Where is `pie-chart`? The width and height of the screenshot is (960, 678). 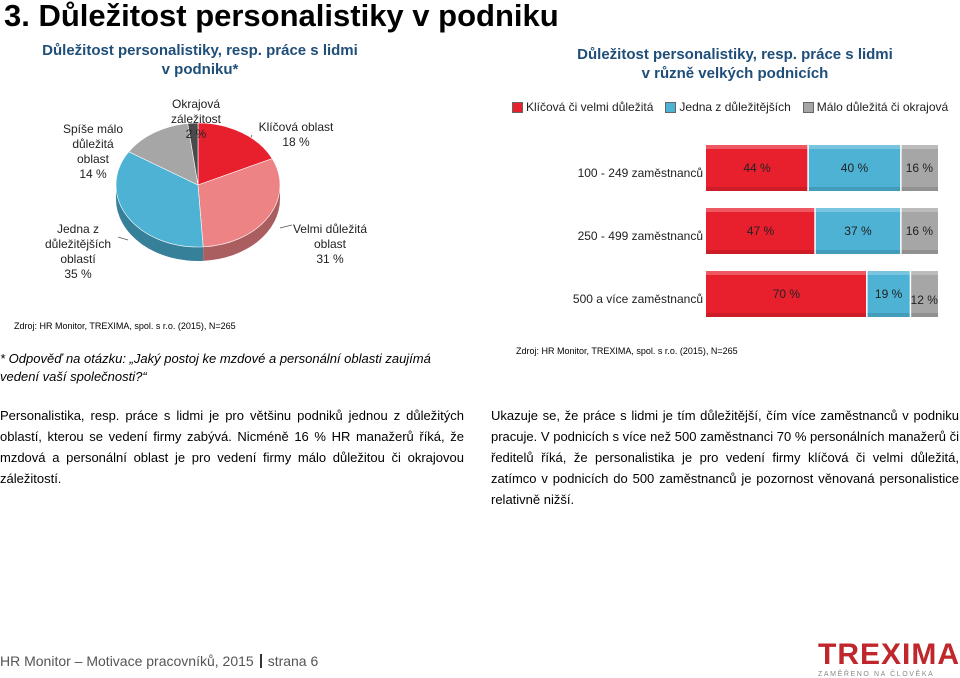 pie-chart is located at coordinates (204, 191).